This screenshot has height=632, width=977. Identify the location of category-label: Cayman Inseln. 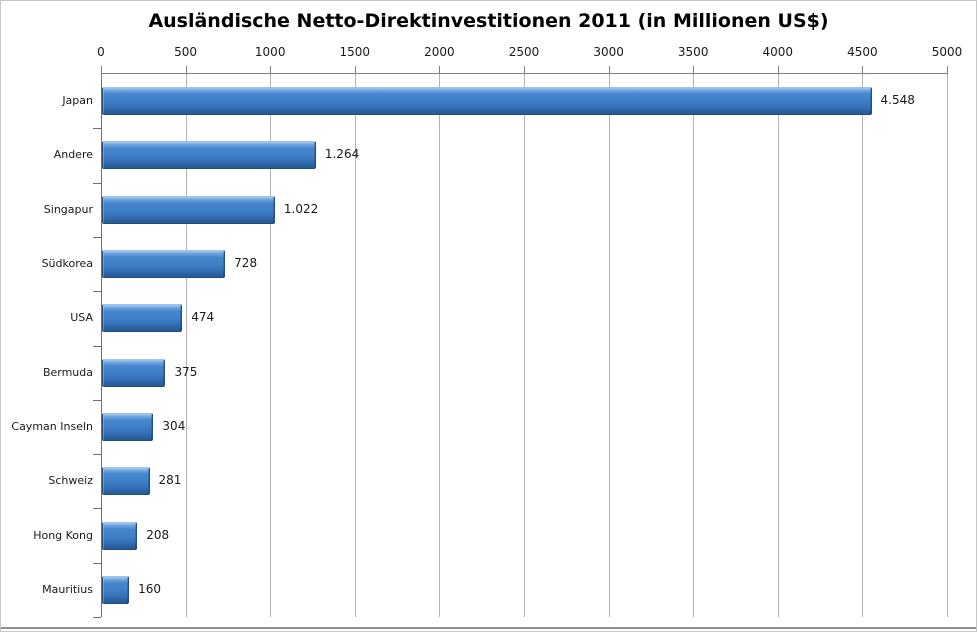
(52, 426).